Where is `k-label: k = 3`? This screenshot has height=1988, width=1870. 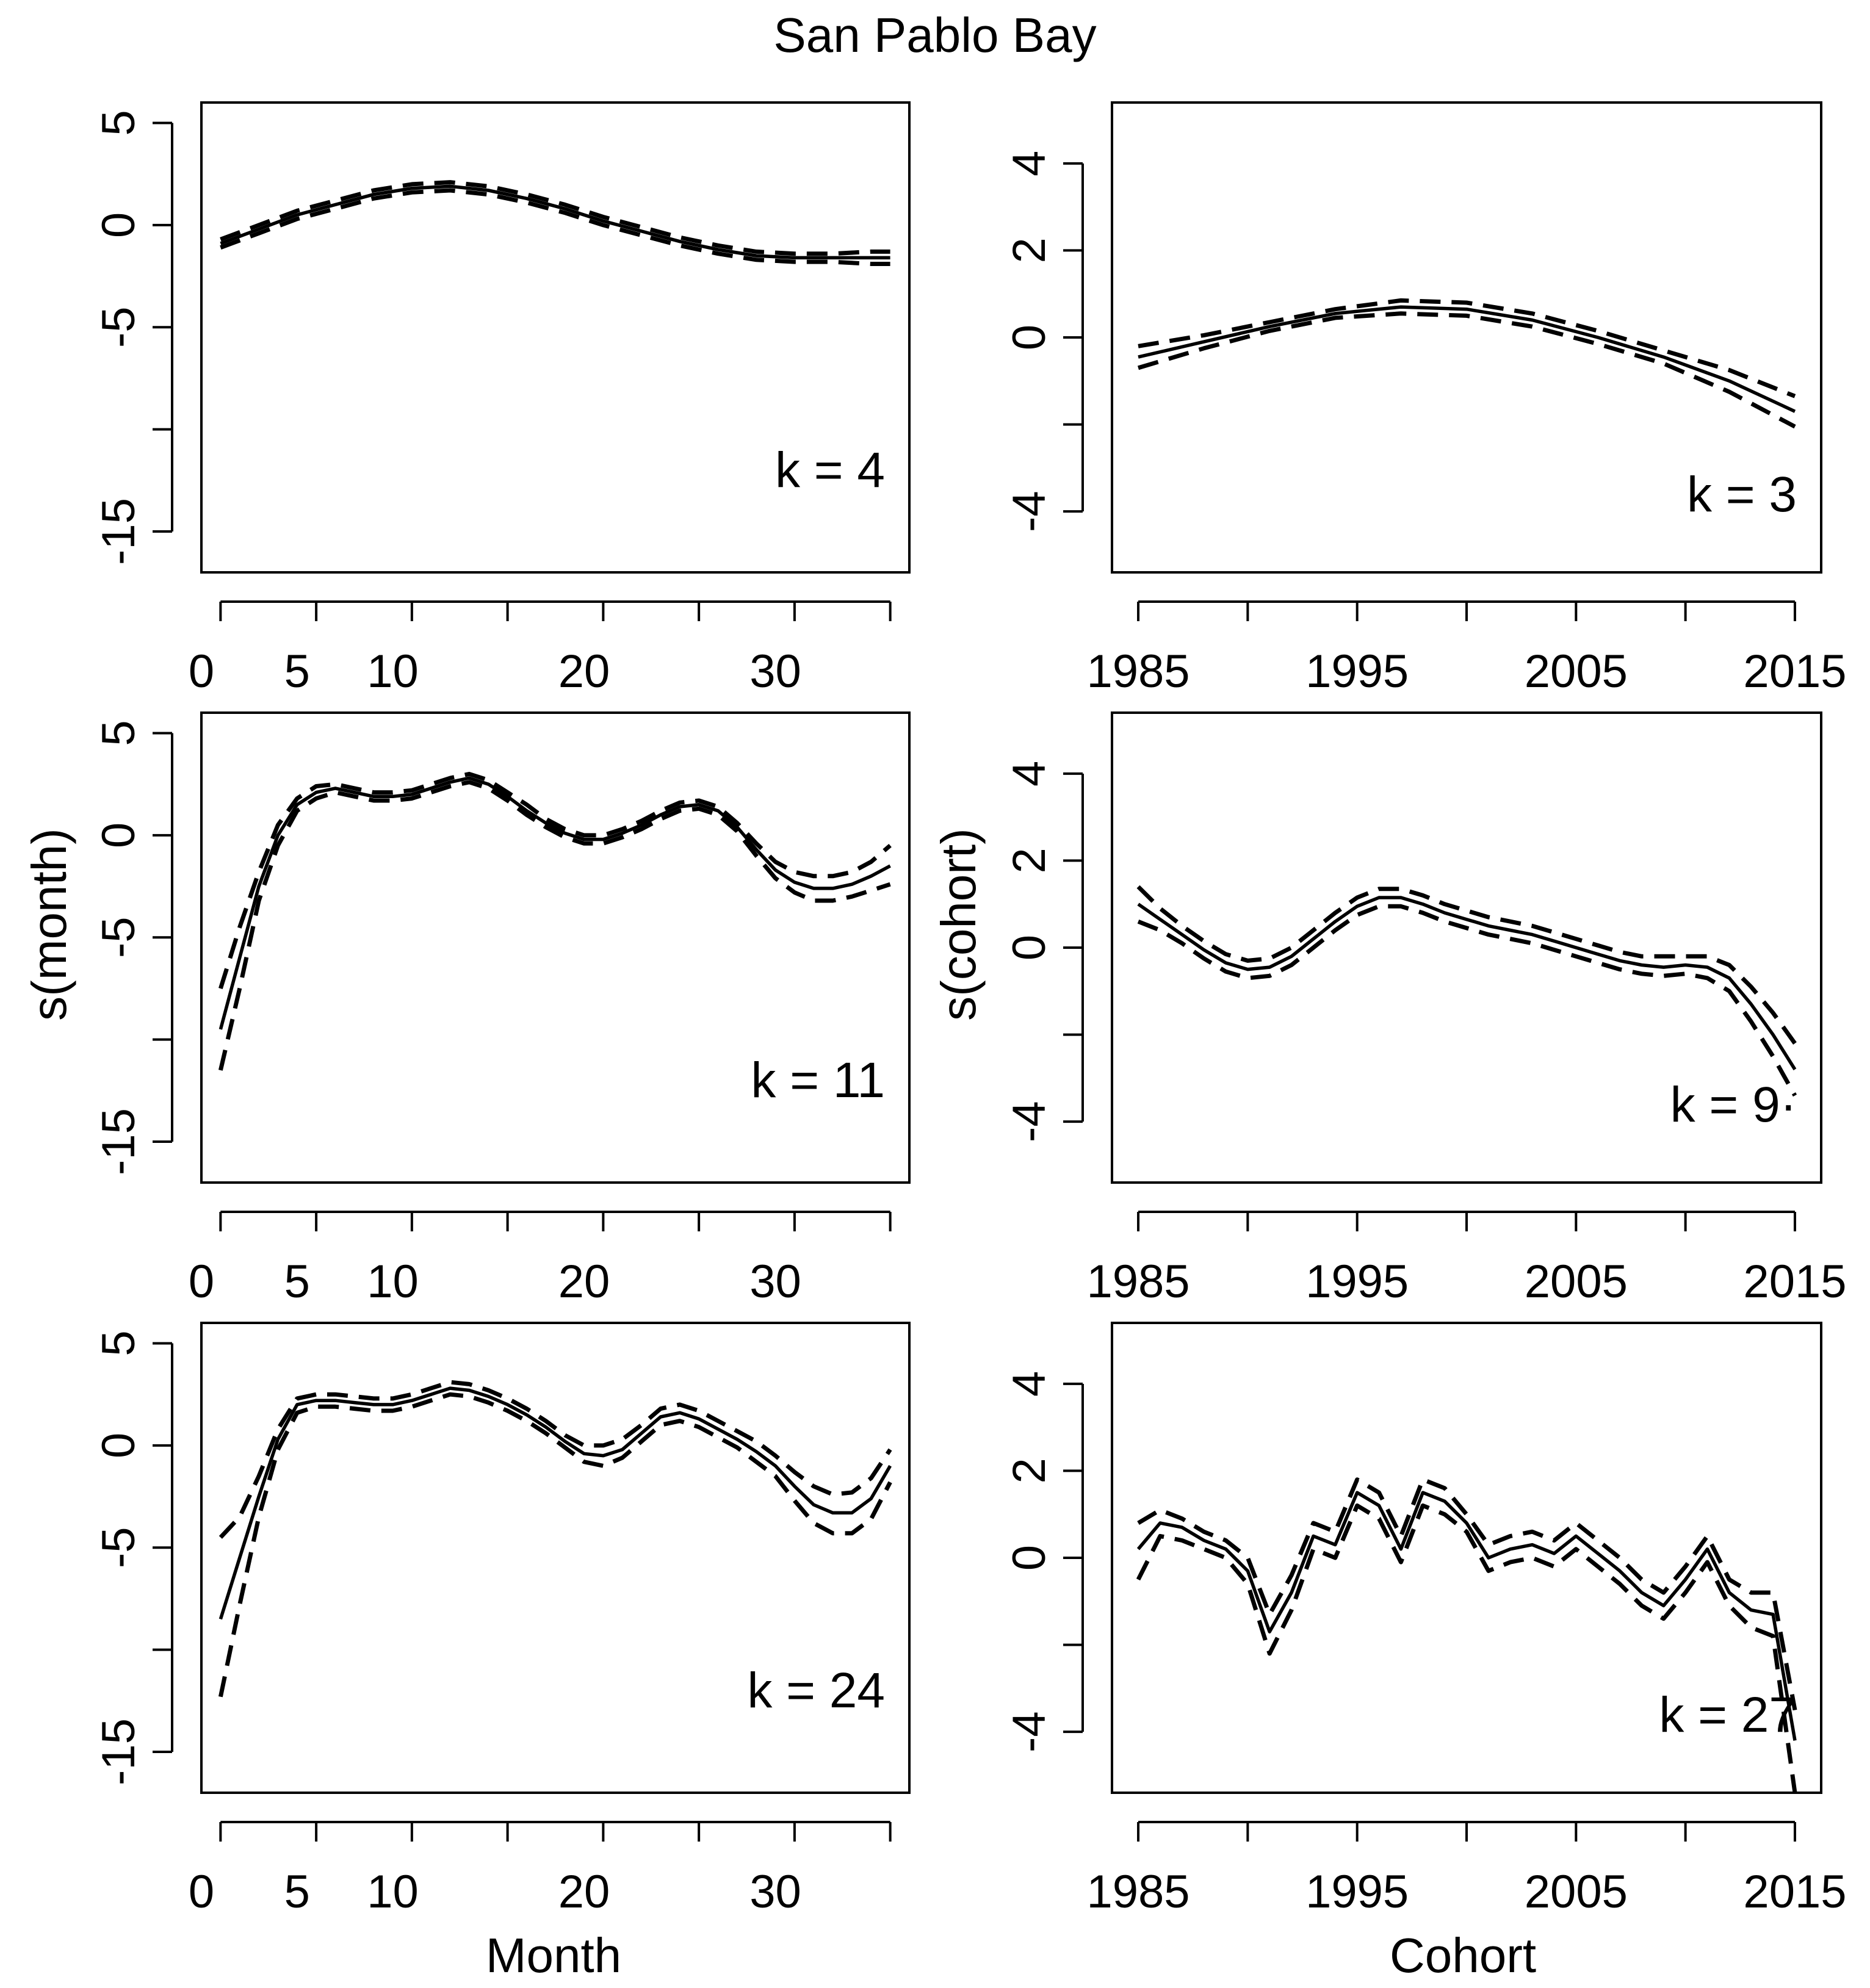
k-label: k = 3 is located at coordinates (1742, 494).